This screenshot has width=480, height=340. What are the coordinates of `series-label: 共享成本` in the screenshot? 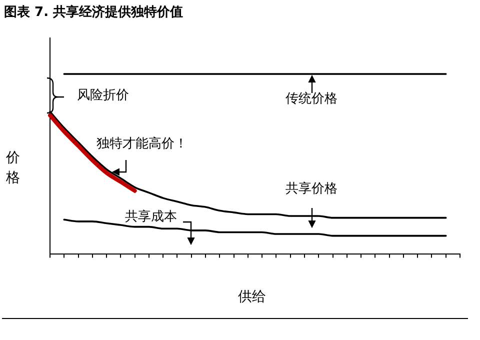 It's located at (150, 216).